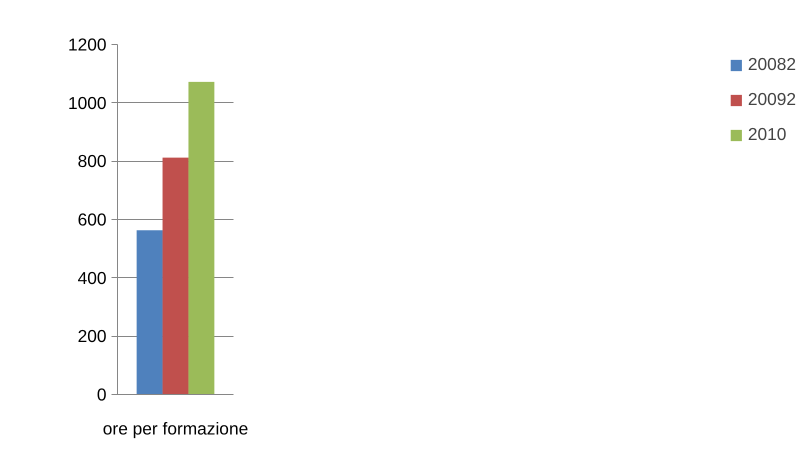 Image resolution: width=806 pixels, height=469 pixels. Describe the element at coordinates (767, 134) in the screenshot. I see `legend-label: 2010` at that location.